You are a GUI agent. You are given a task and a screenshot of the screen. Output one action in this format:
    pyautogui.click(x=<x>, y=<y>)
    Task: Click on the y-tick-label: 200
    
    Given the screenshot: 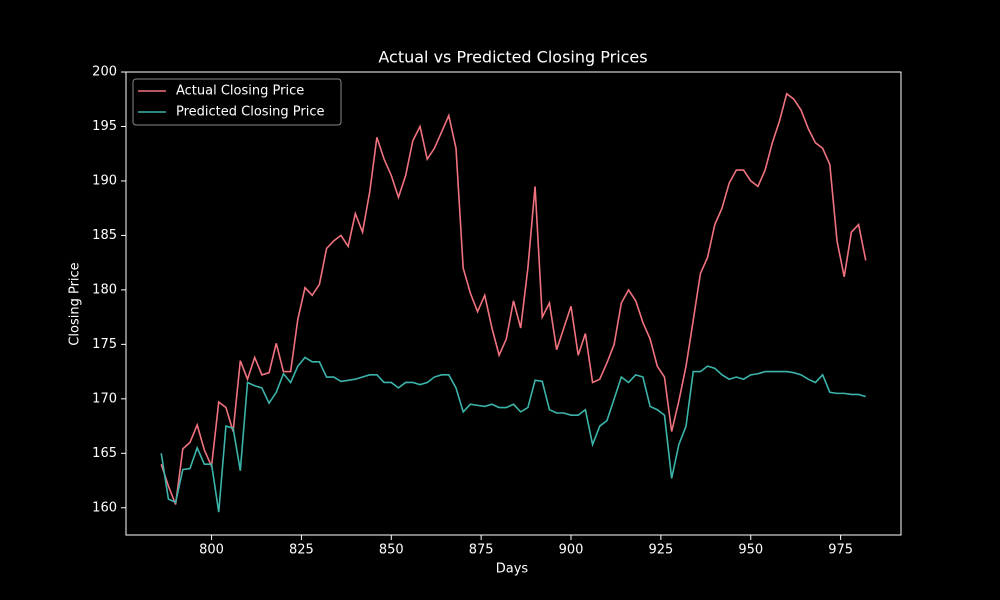 What is the action you would take?
    pyautogui.click(x=104, y=72)
    